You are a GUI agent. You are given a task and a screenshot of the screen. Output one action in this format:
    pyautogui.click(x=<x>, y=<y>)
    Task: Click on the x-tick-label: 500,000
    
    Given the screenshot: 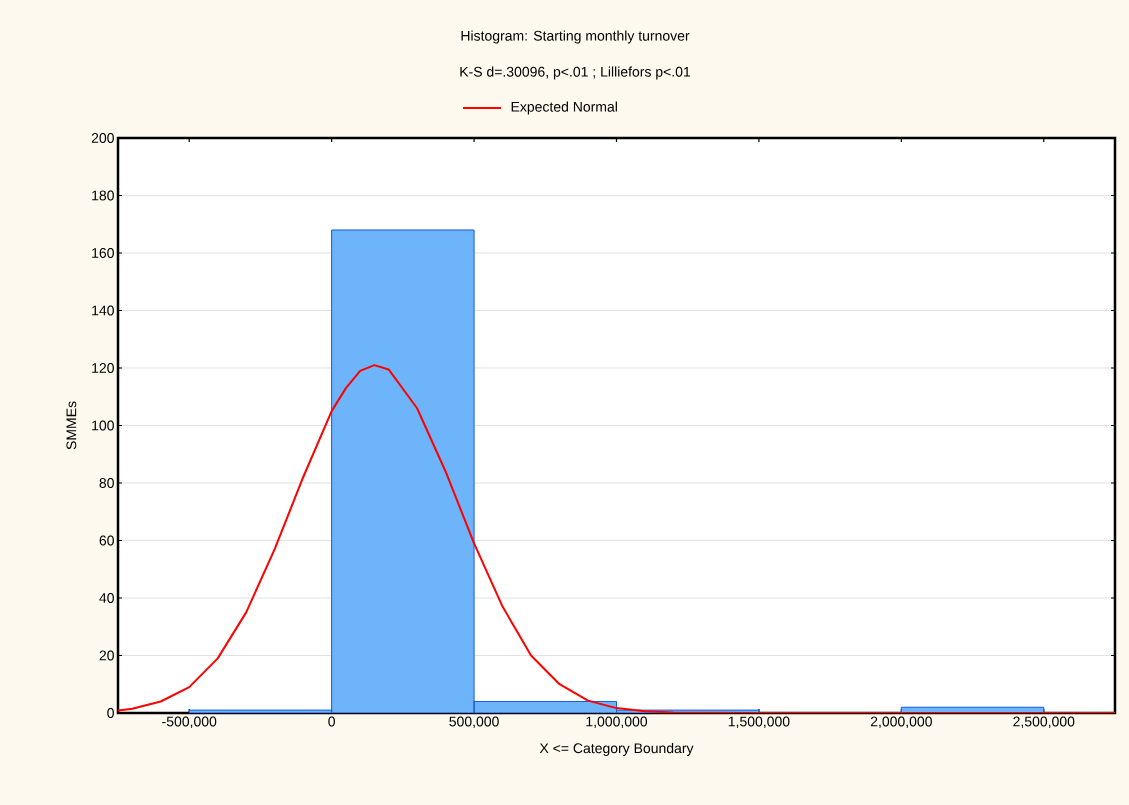 What is the action you would take?
    pyautogui.click(x=474, y=722)
    